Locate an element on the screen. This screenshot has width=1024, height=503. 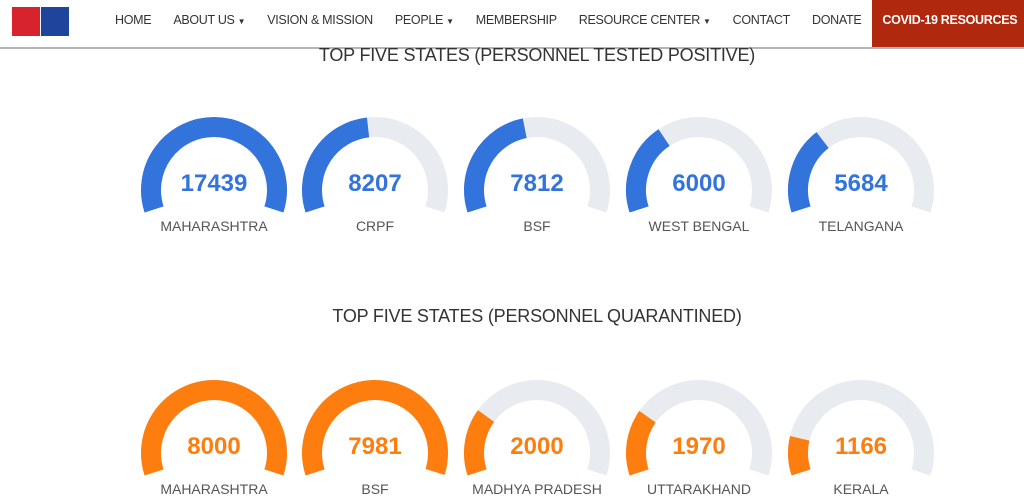
nav-item-contact: CONTACT is located at coordinates (761, 23).